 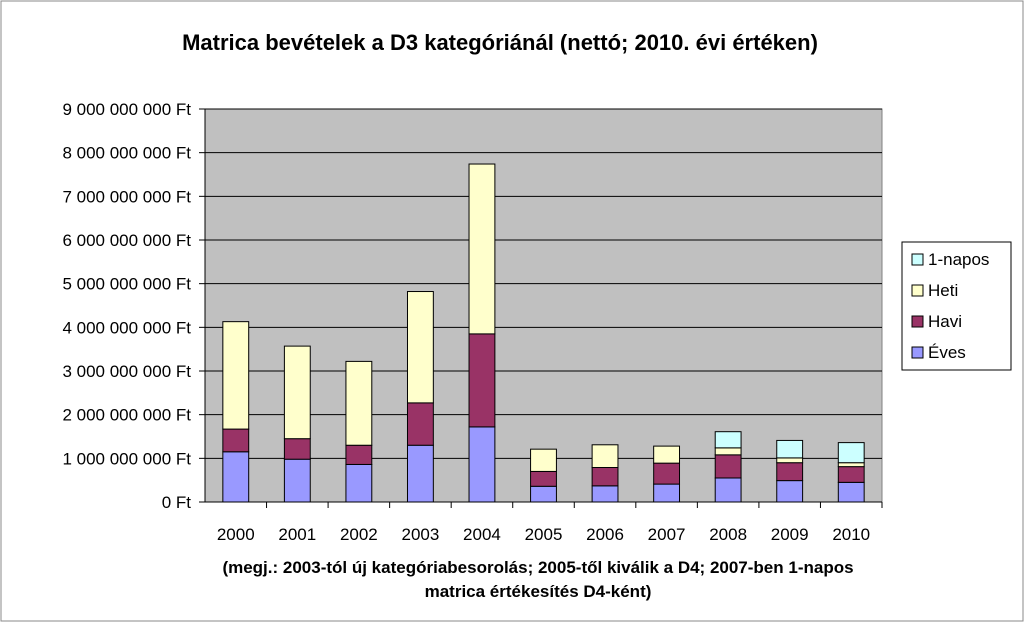 I want to click on legend-label: Heti, so click(x=943, y=290).